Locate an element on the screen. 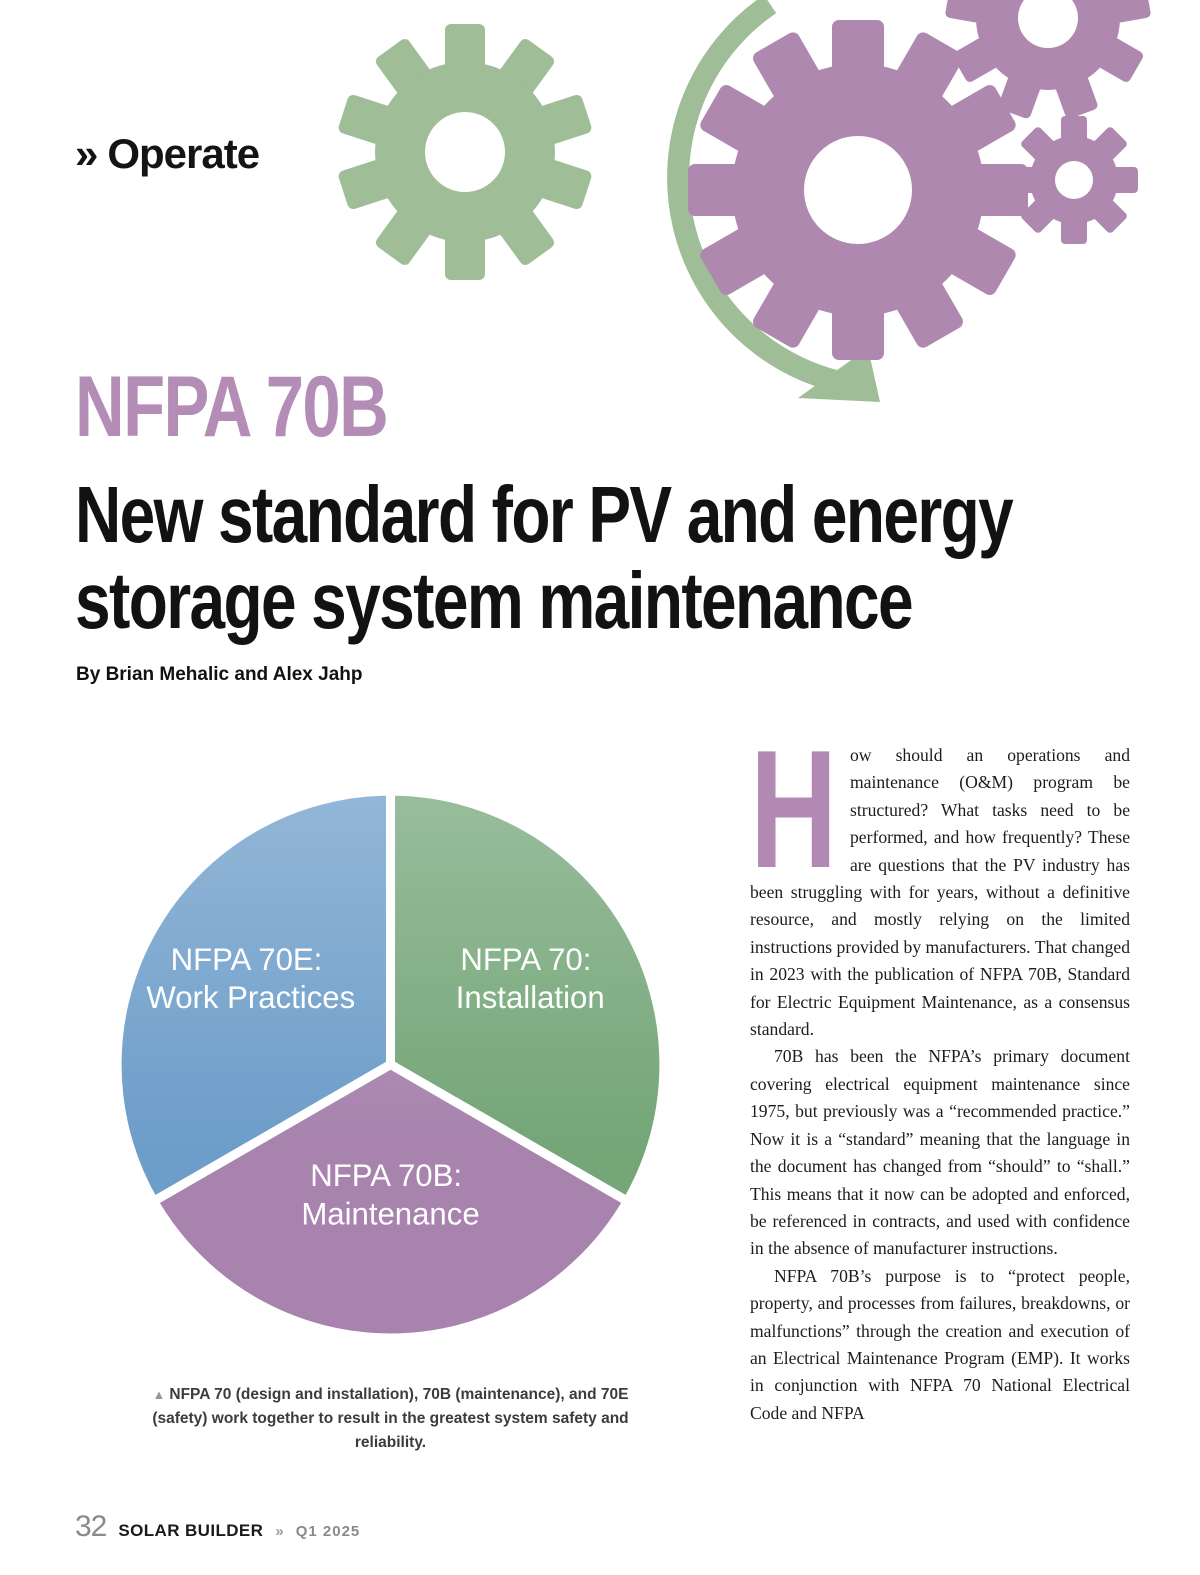  footer-chevron-icon: » is located at coordinates (279, 1531).